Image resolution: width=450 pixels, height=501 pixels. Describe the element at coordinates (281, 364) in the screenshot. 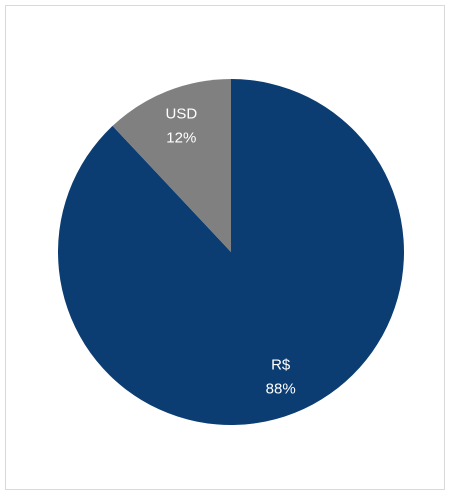

I see `slice-category-label: R$` at that location.